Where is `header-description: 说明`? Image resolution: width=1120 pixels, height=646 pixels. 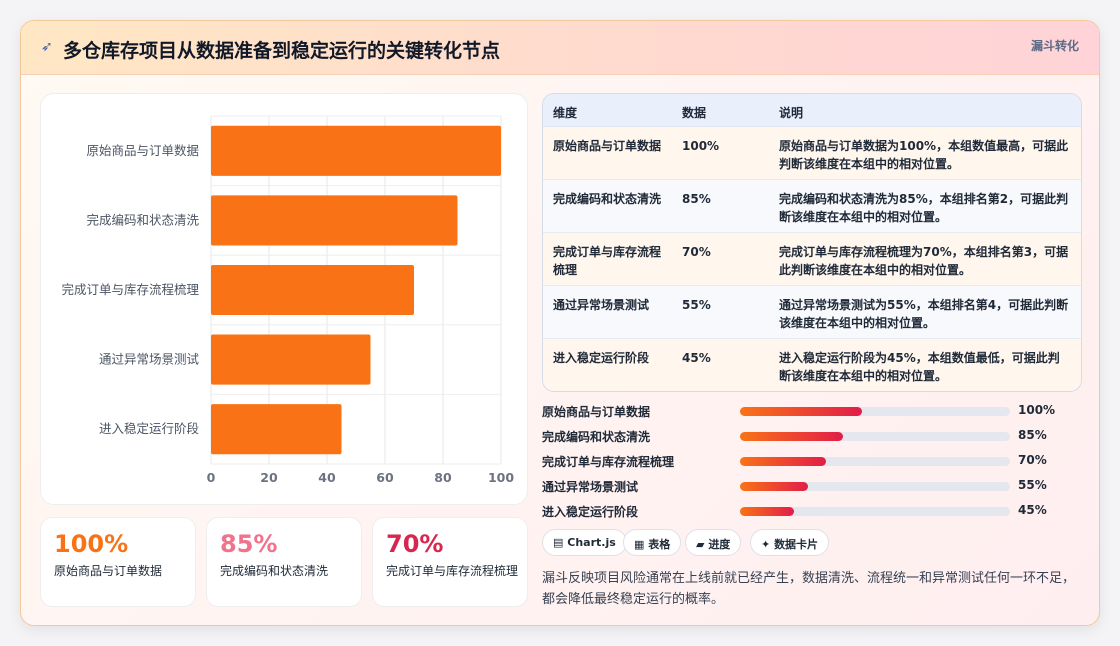
header-description: 说明 is located at coordinates (791, 113).